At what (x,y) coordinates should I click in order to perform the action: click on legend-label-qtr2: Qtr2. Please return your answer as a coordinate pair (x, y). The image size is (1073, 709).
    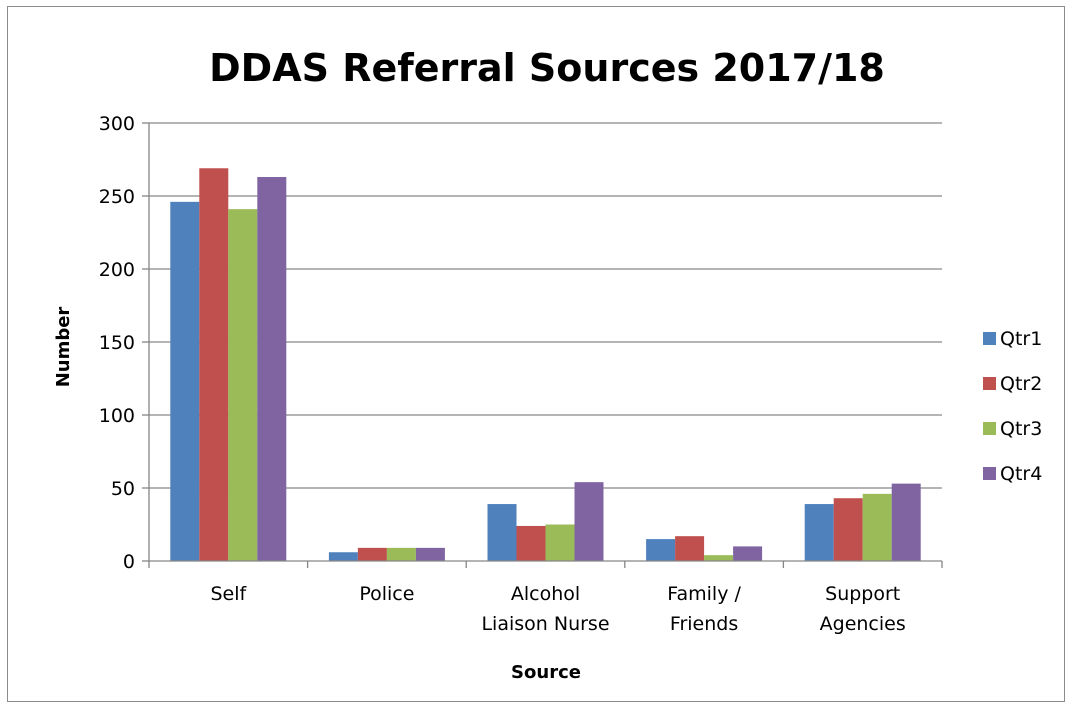
    Looking at the image, I should click on (1021, 384).